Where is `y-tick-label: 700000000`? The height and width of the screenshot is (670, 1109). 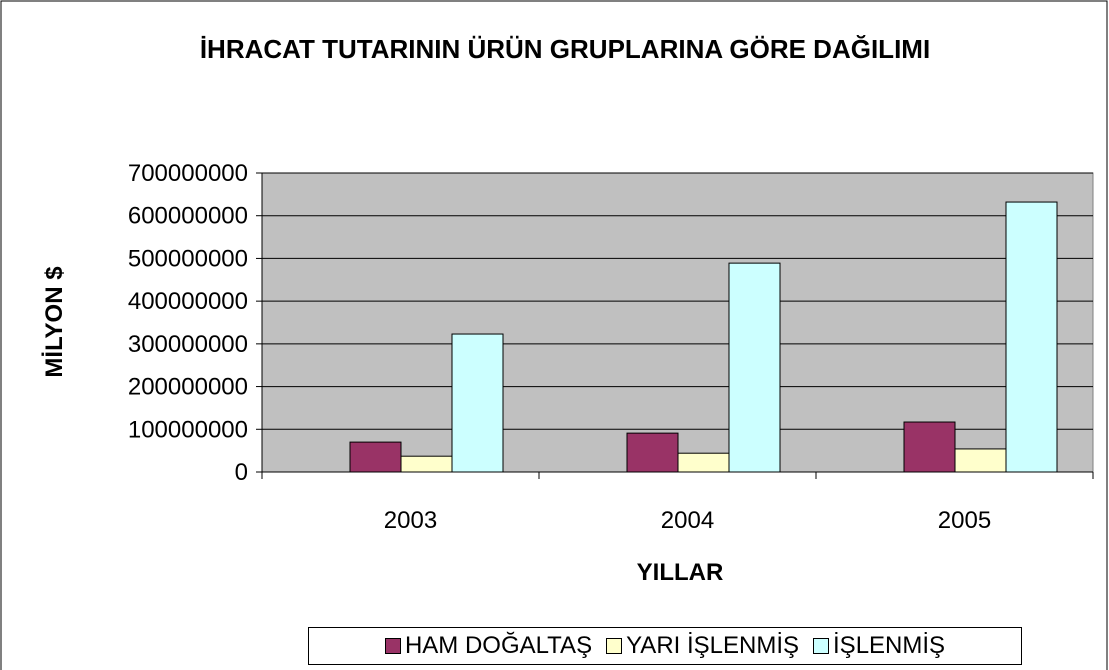
y-tick-label: 700000000 is located at coordinates (188, 173).